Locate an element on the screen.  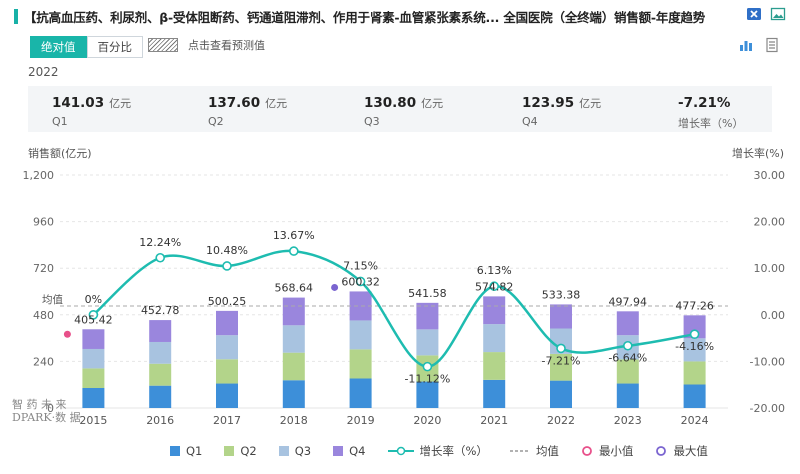
legend-q3: Q3 is located at coordinates (295, 451).